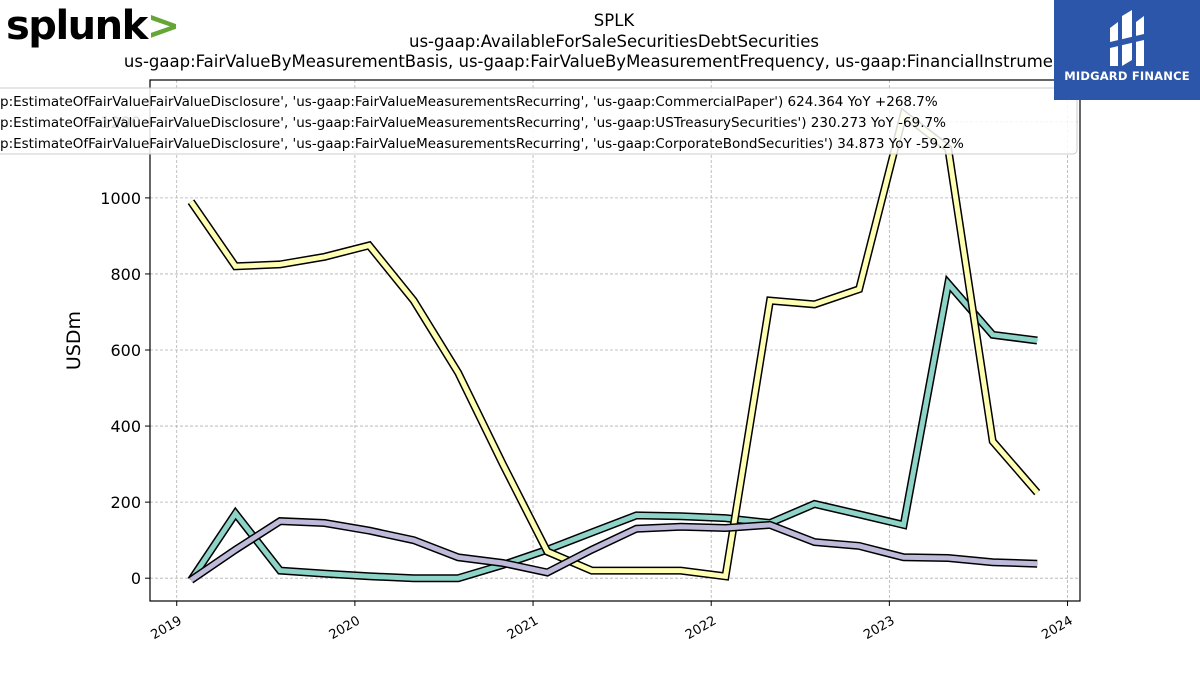 Image resolution: width=1200 pixels, height=675 pixels. I want to click on legend-box, so click(539, 121).